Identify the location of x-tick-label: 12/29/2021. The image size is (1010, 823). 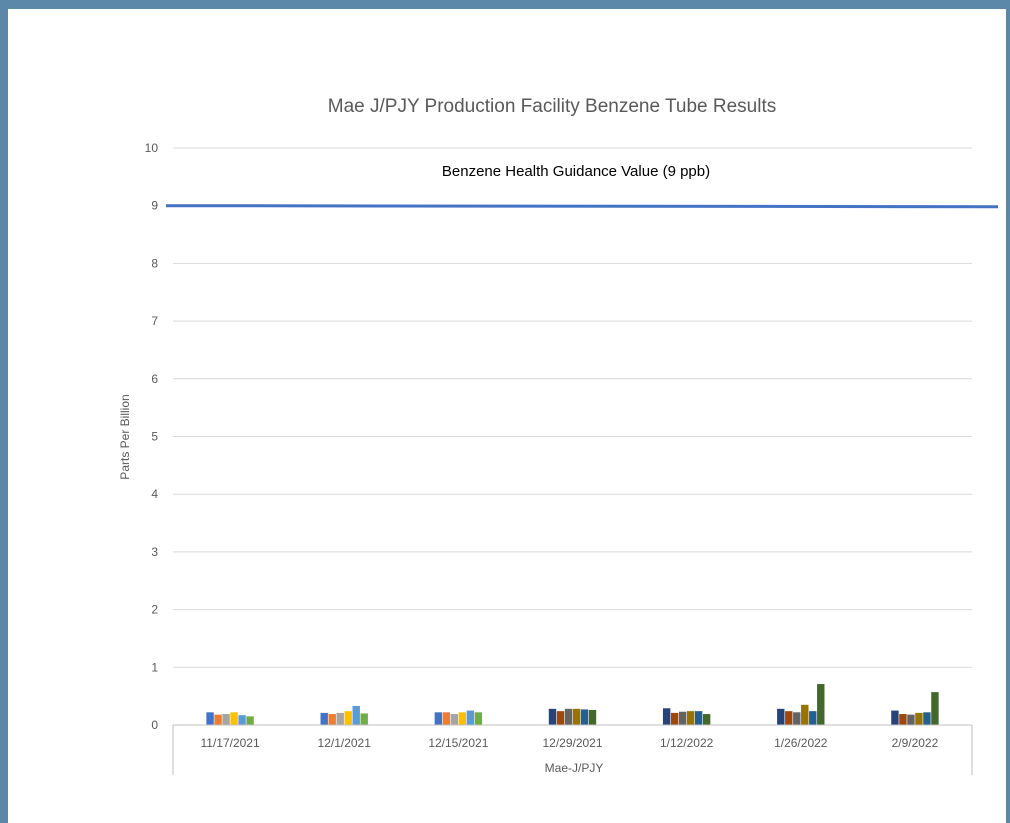
(572, 743).